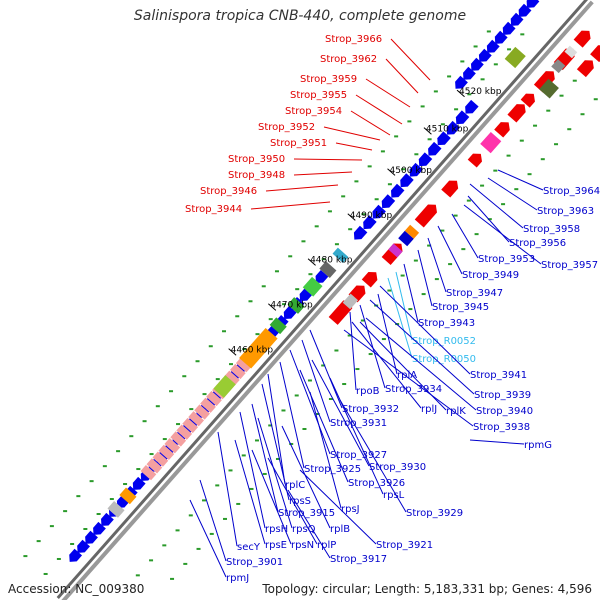  What do you see at coordinates (446, 323) in the screenshot?
I see `blue-gene-label: Strop_3943` at bounding box center [446, 323].